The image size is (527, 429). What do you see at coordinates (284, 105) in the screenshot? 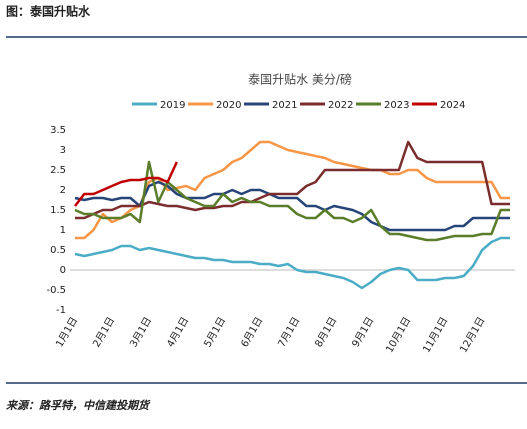
I see `legend-label: 2021` at bounding box center [284, 105].